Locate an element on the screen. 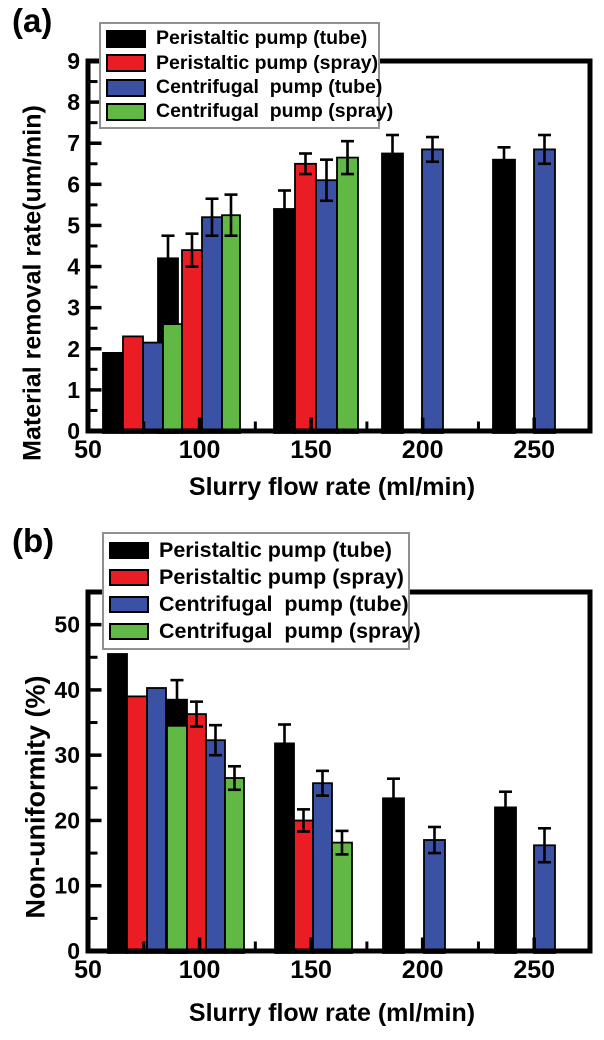  x-tick-label: 100 is located at coordinates (200, 970).